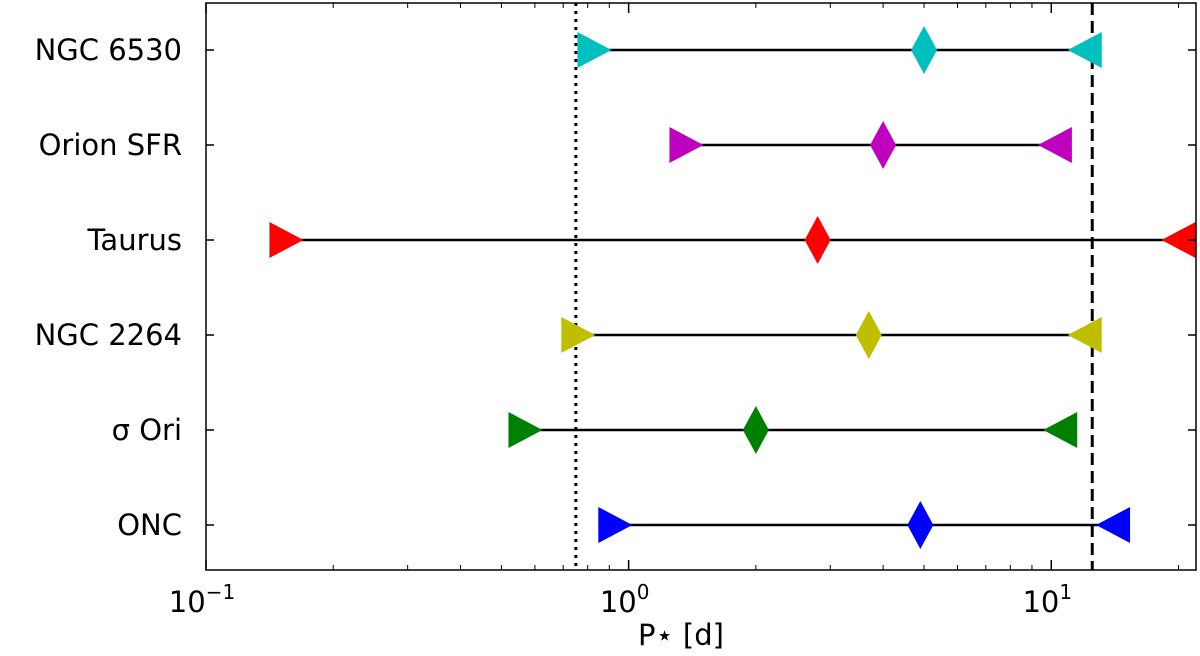 The height and width of the screenshot is (656, 1200). Describe the element at coordinates (202, 599) in the screenshot. I see `x-tick-label: 10⁻¹` at that location.